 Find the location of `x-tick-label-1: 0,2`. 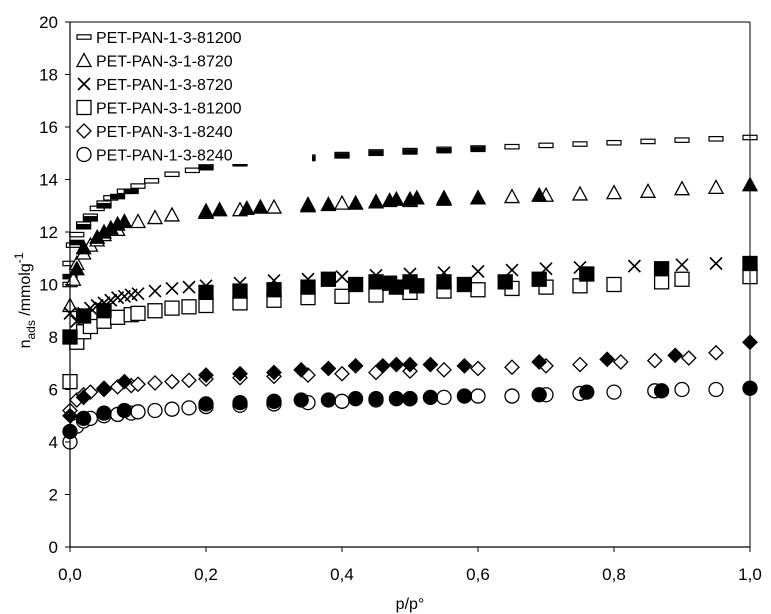

x-tick-label-1: 0,2 is located at coordinates (206, 574).